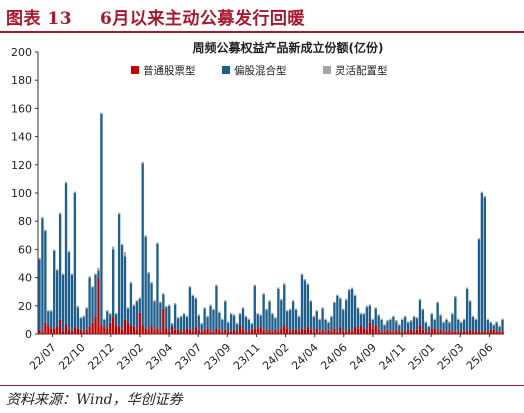  Describe the element at coordinates (247, 357) in the screenshot. I see `x-tick-label: 23/11` at that location.